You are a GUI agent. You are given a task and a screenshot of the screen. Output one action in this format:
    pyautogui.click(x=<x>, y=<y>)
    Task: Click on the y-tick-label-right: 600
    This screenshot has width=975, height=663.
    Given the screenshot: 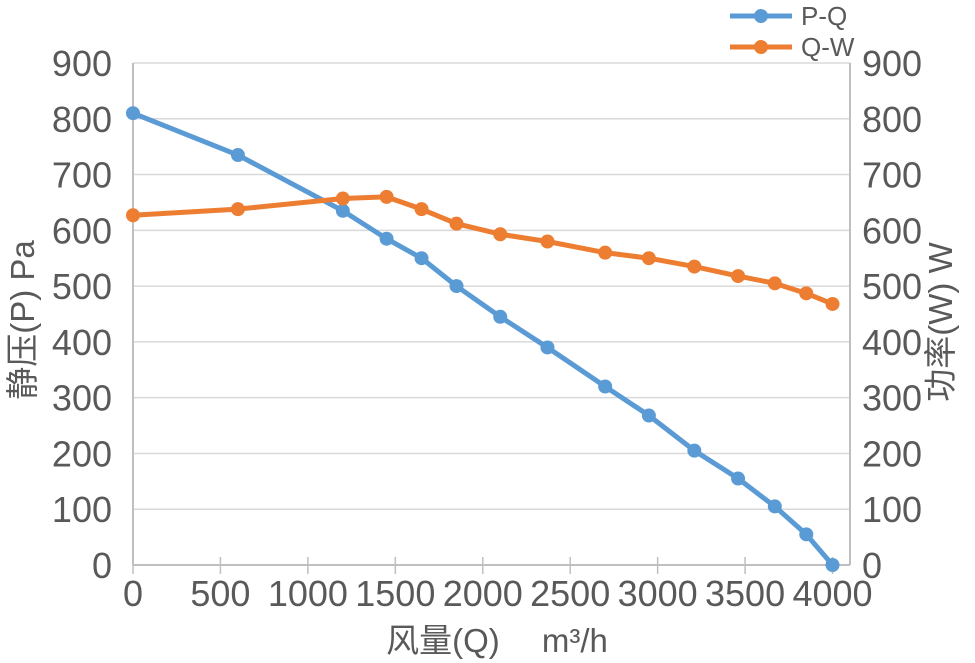 What is the action you would take?
    pyautogui.click(x=892, y=230)
    